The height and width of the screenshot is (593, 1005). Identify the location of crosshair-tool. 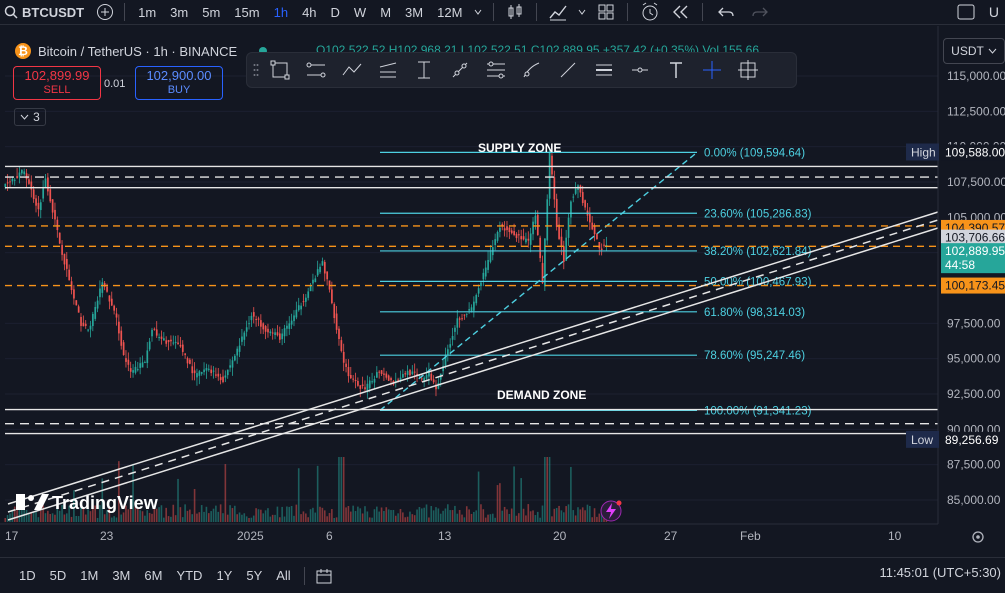
(712, 70).